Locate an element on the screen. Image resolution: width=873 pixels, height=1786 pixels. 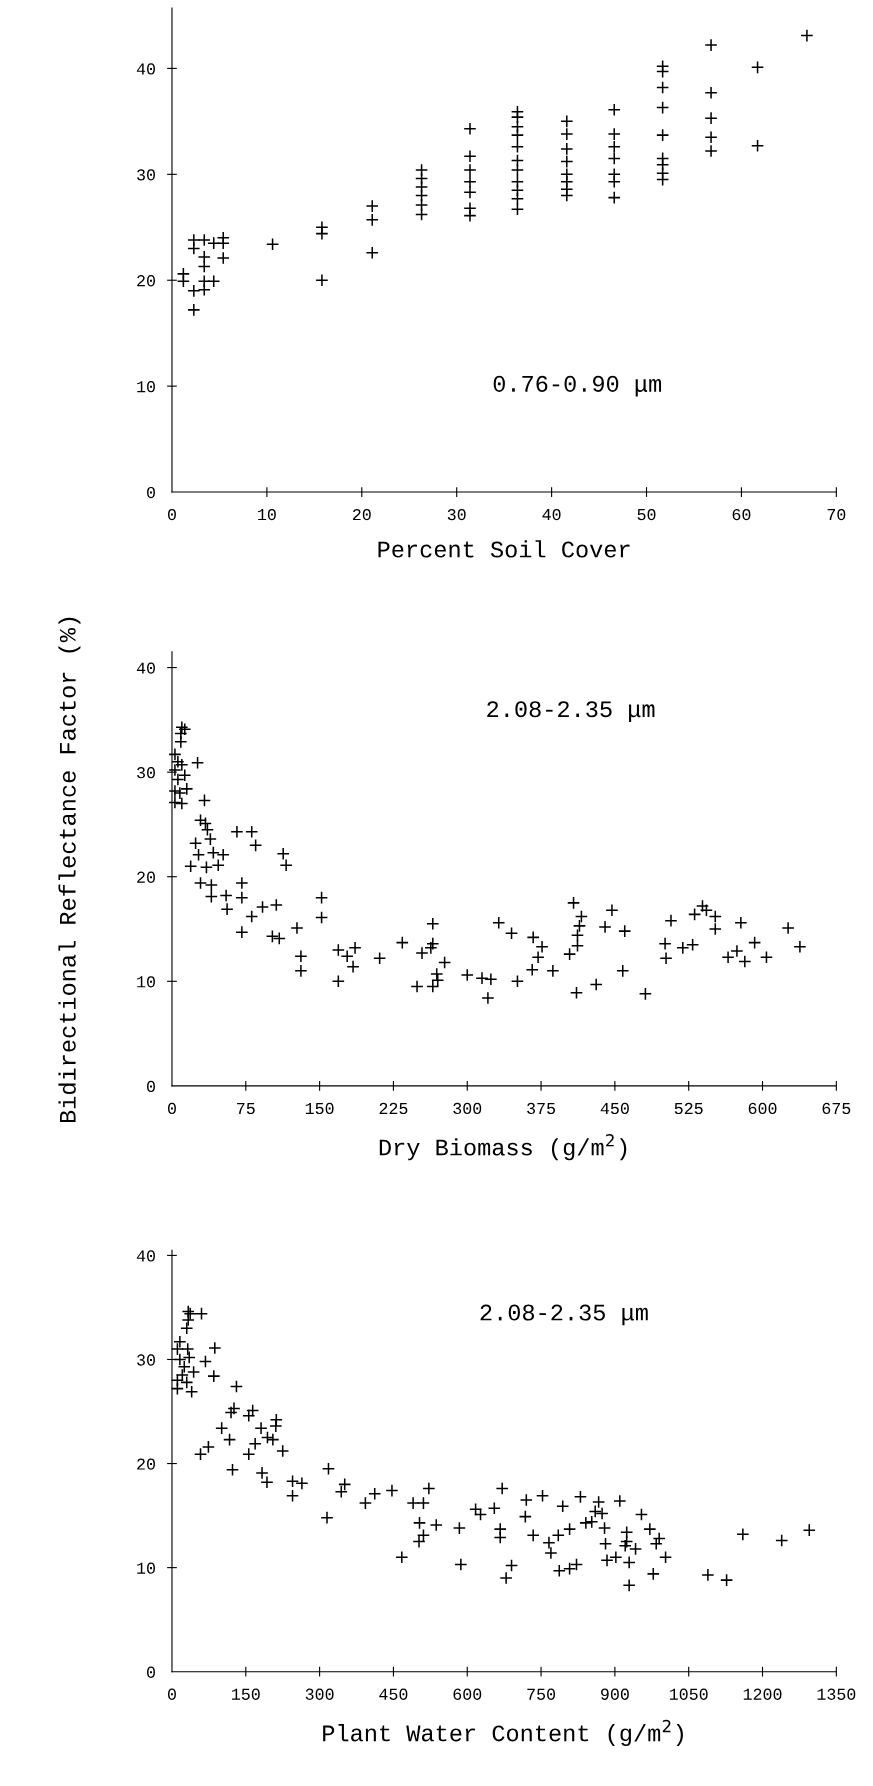
x-tick-label: 225 is located at coordinates (393, 1108).